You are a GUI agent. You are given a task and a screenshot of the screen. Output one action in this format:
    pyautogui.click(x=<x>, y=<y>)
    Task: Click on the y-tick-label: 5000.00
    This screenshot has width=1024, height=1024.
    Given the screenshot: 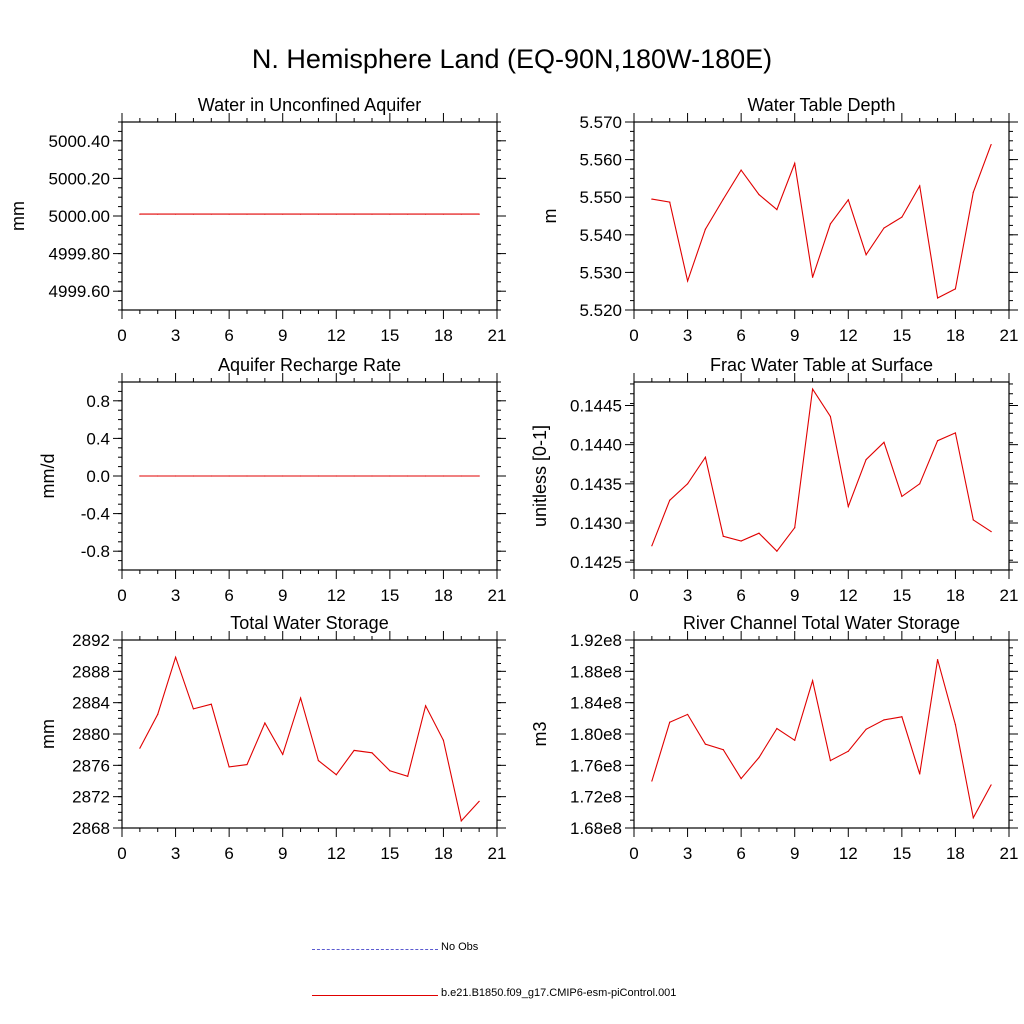 What is the action you would take?
    pyautogui.click(x=79, y=216)
    